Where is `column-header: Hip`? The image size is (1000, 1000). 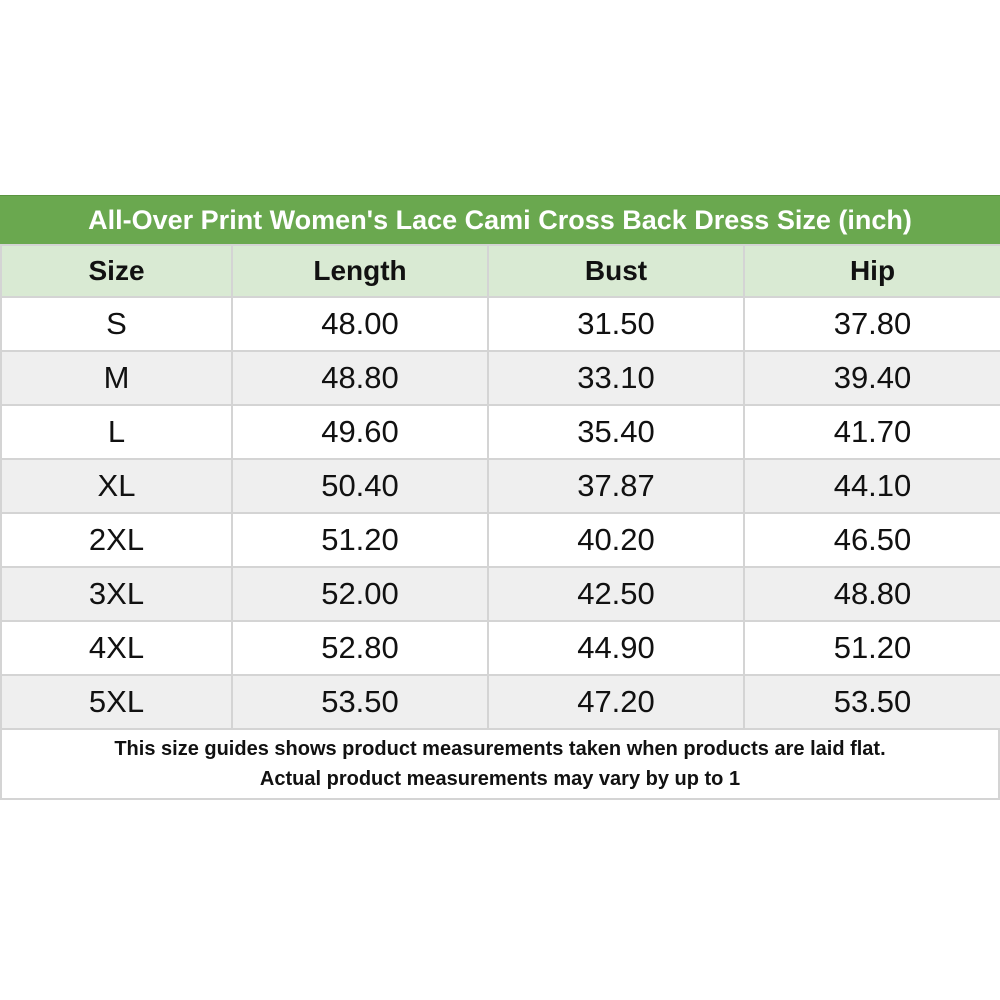
column-header: Hip is located at coordinates (871, 271).